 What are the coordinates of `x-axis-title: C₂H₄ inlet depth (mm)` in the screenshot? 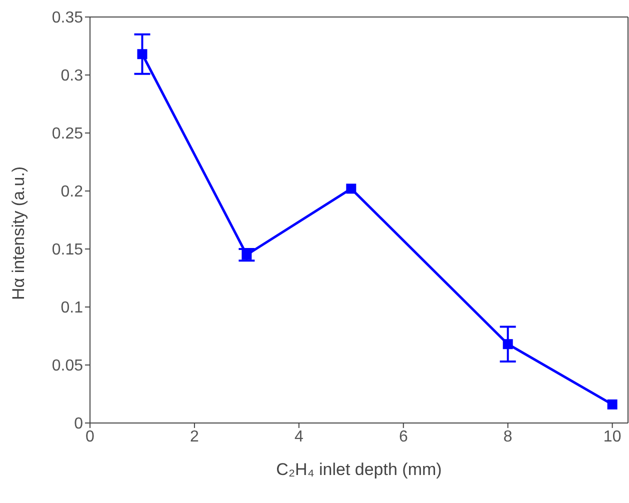 It's located at (359, 469).